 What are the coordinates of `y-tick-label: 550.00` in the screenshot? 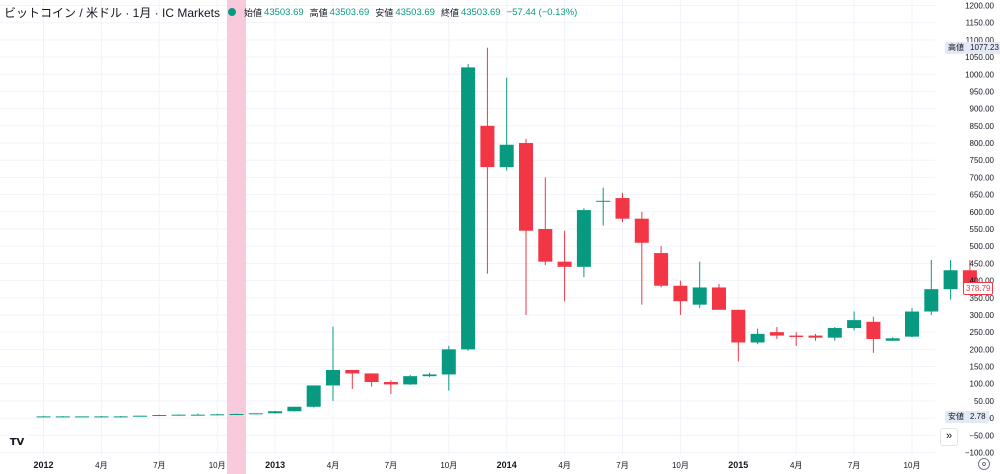 It's located at (982, 229).